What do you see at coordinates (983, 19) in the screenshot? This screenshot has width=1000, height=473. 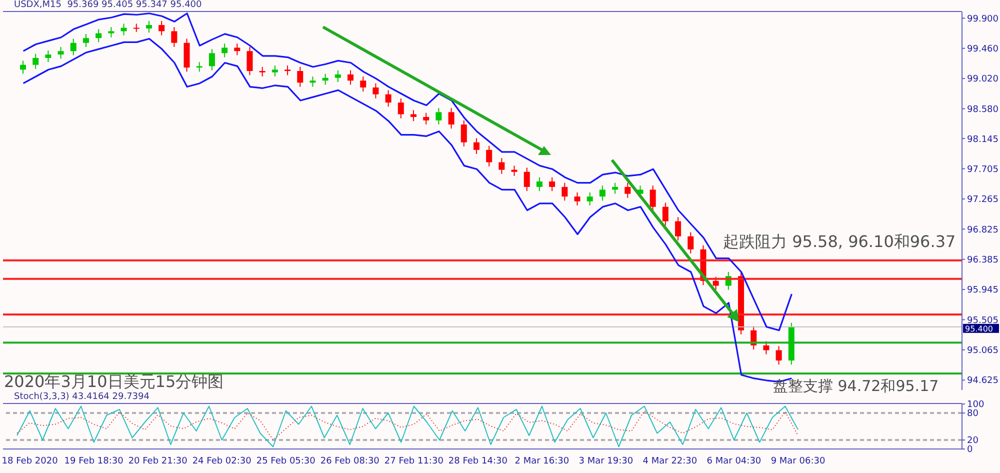 I see `y-tick-label: 99.900` at bounding box center [983, 19].